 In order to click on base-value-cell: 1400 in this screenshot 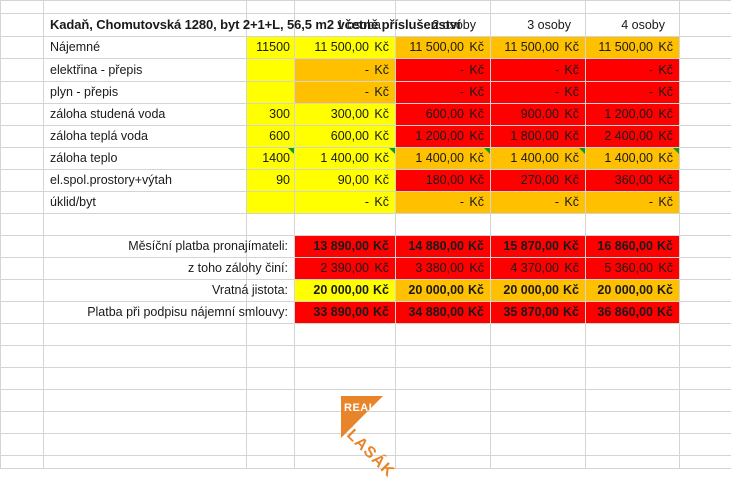, I will do `click(270, 158)`.